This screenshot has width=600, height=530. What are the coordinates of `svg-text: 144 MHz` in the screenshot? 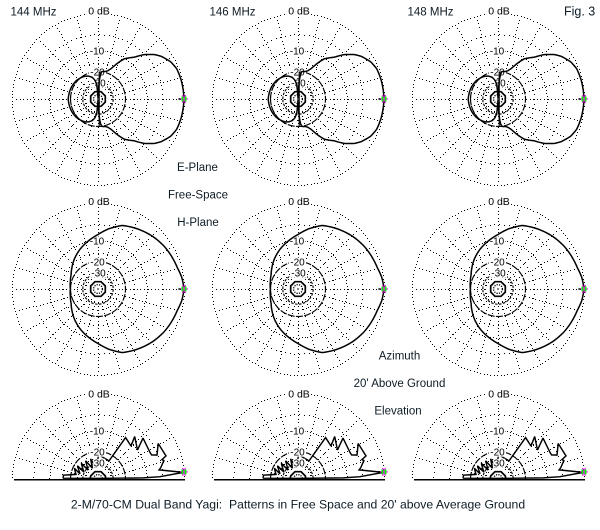 It's located at (34, 13).